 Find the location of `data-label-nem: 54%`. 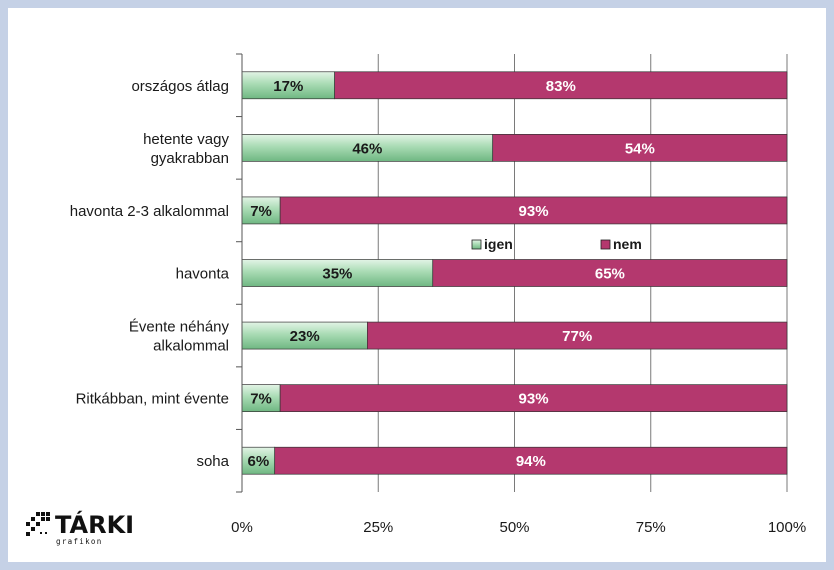

data-label-nem: 54% is located at coordinates (640, 148).